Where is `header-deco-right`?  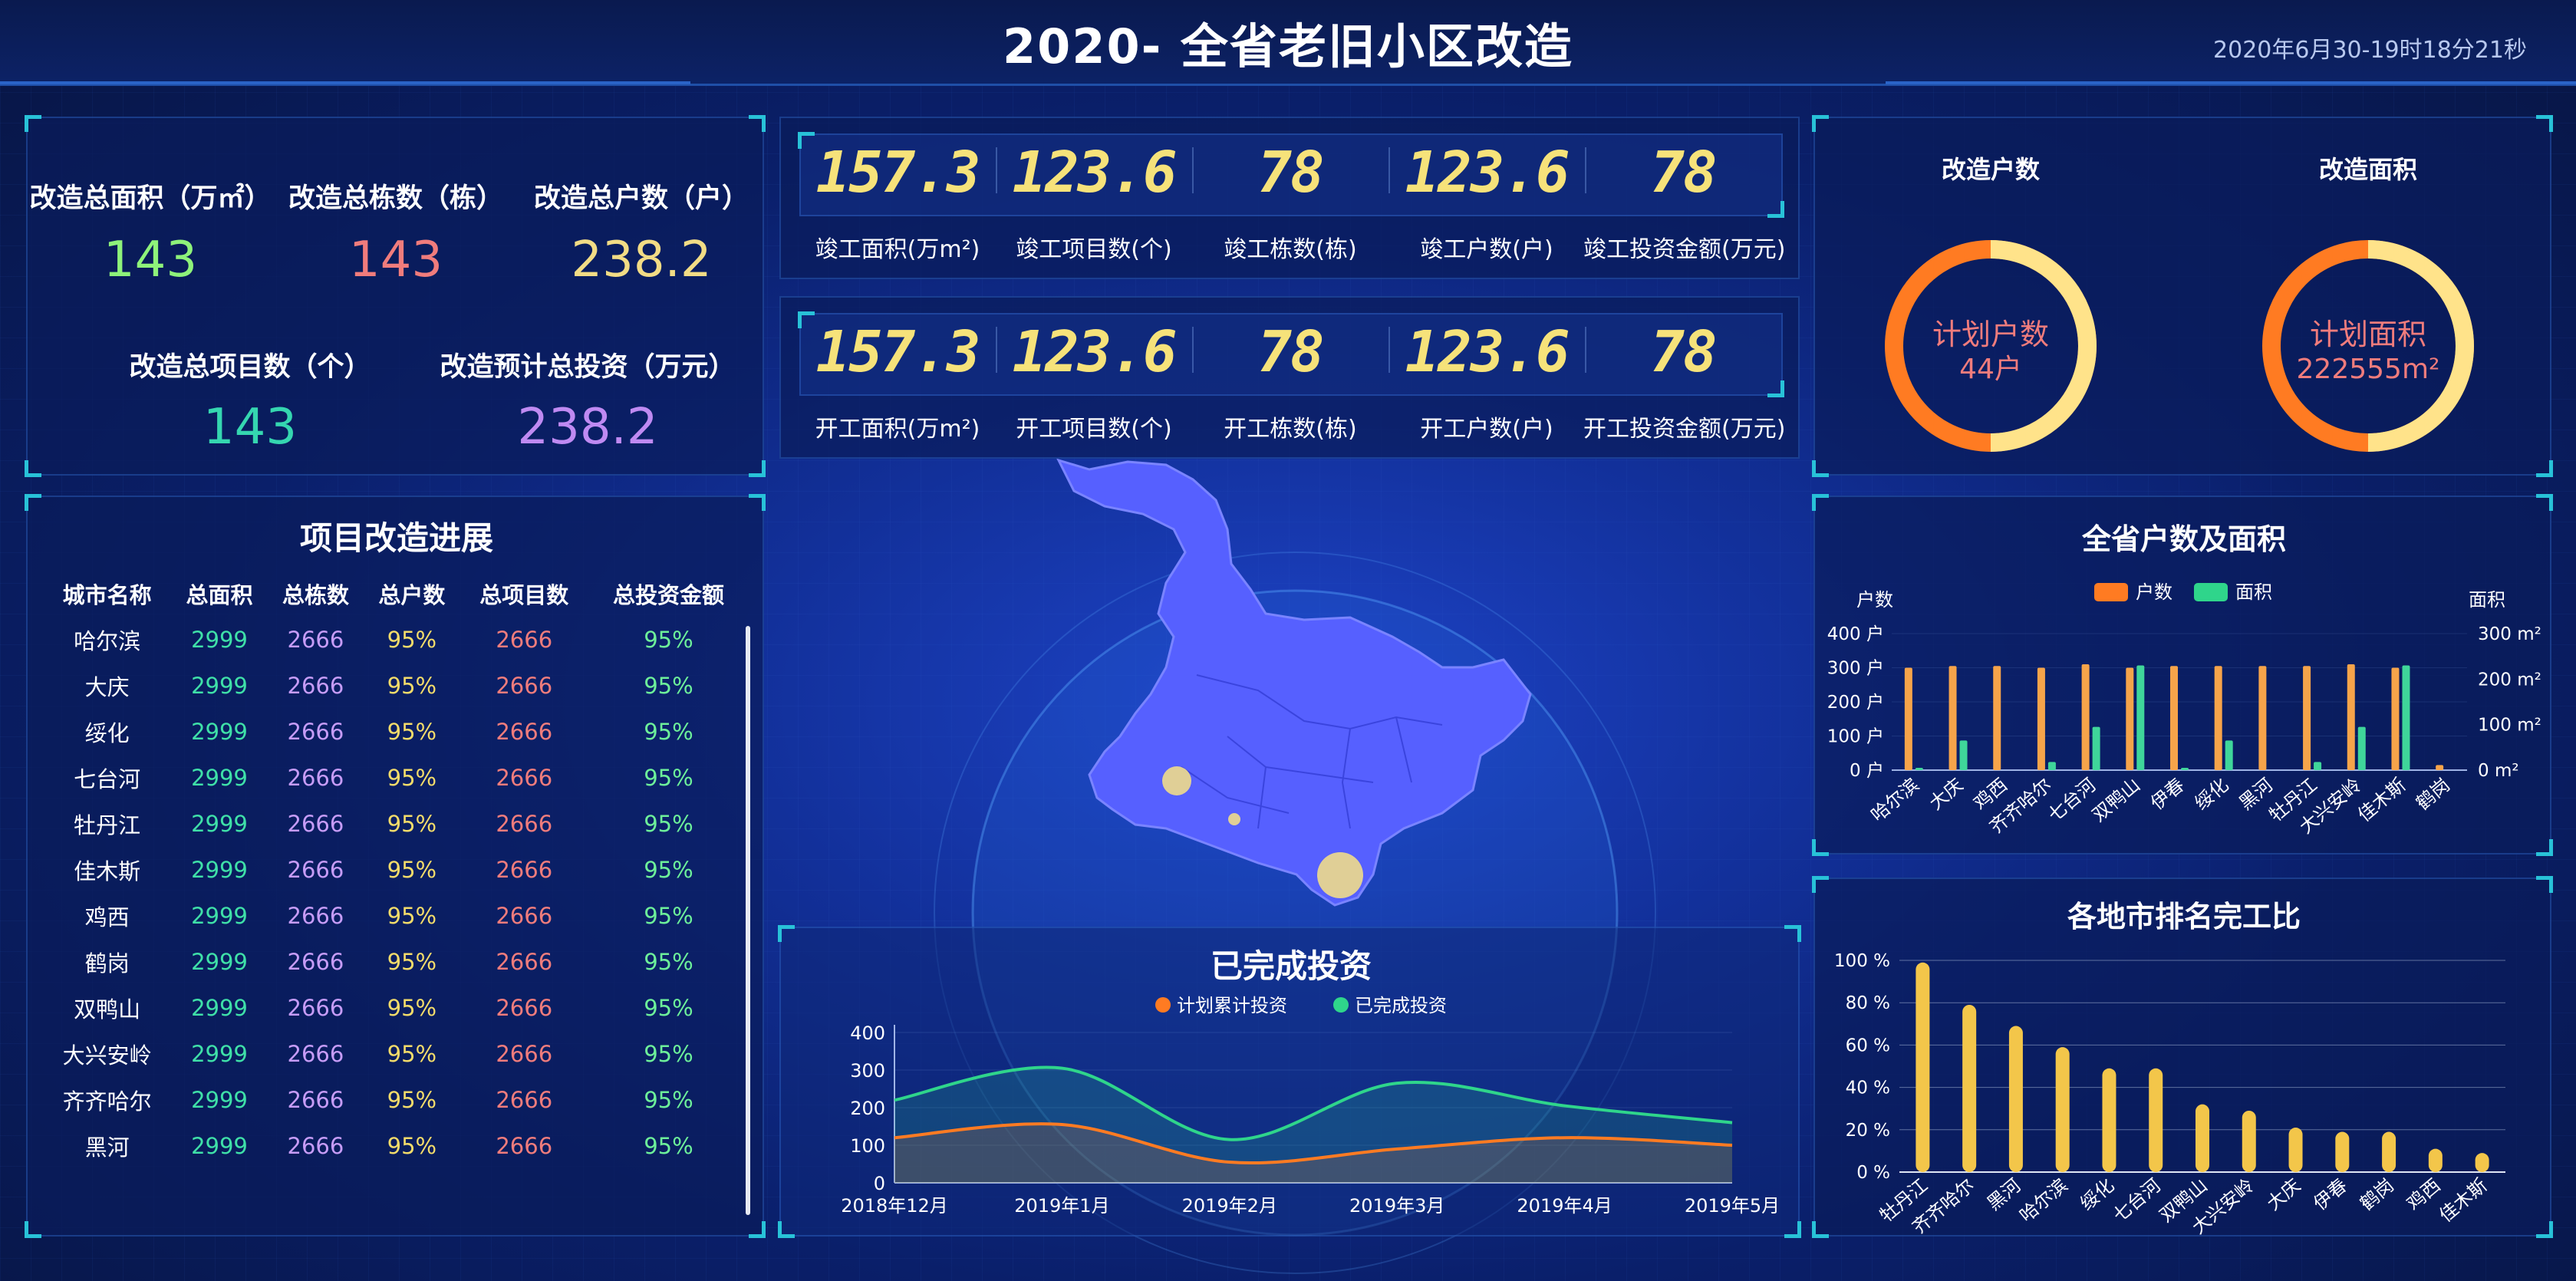 header-deco-right is located at coordinates (2231, 77).